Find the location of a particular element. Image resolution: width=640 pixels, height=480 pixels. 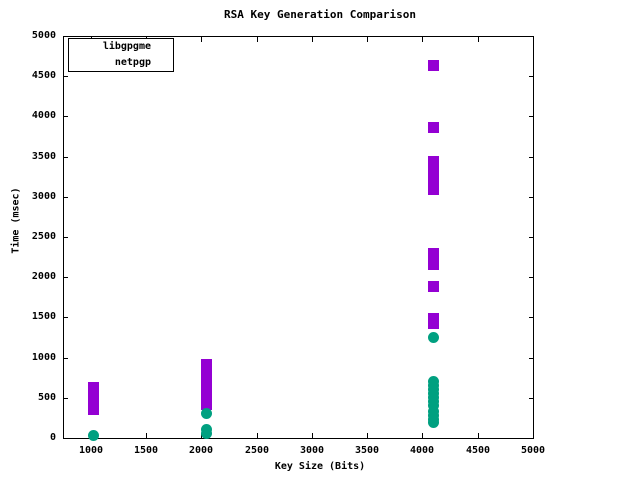

x-tick-top-2000 is located at coordinates (201, 39).